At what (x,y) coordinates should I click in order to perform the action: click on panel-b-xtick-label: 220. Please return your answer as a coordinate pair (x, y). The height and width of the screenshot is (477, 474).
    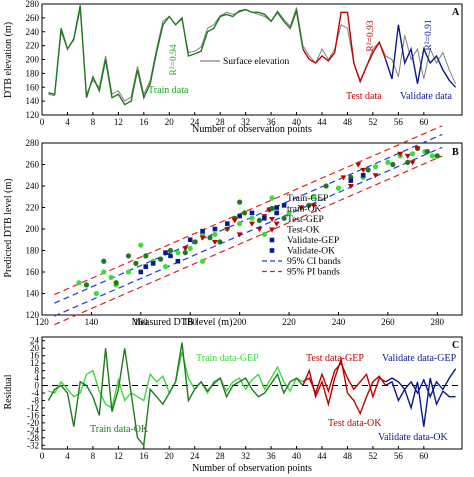
    Looking at the image, I should click on (289, 322).